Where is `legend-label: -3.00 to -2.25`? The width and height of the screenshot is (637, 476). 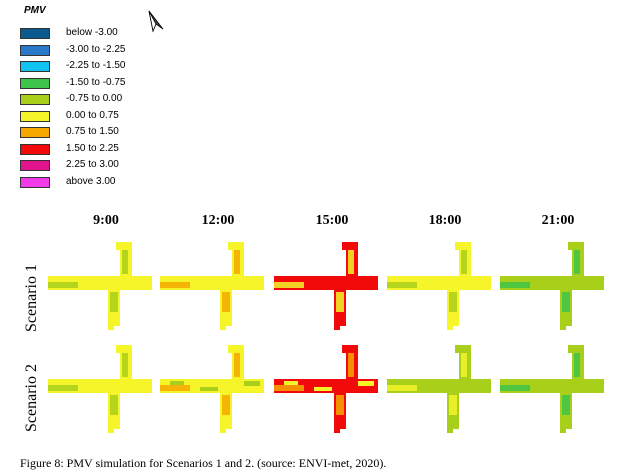 legend-label: -3.00 to -2.25 is located at coordinates (96, 49).